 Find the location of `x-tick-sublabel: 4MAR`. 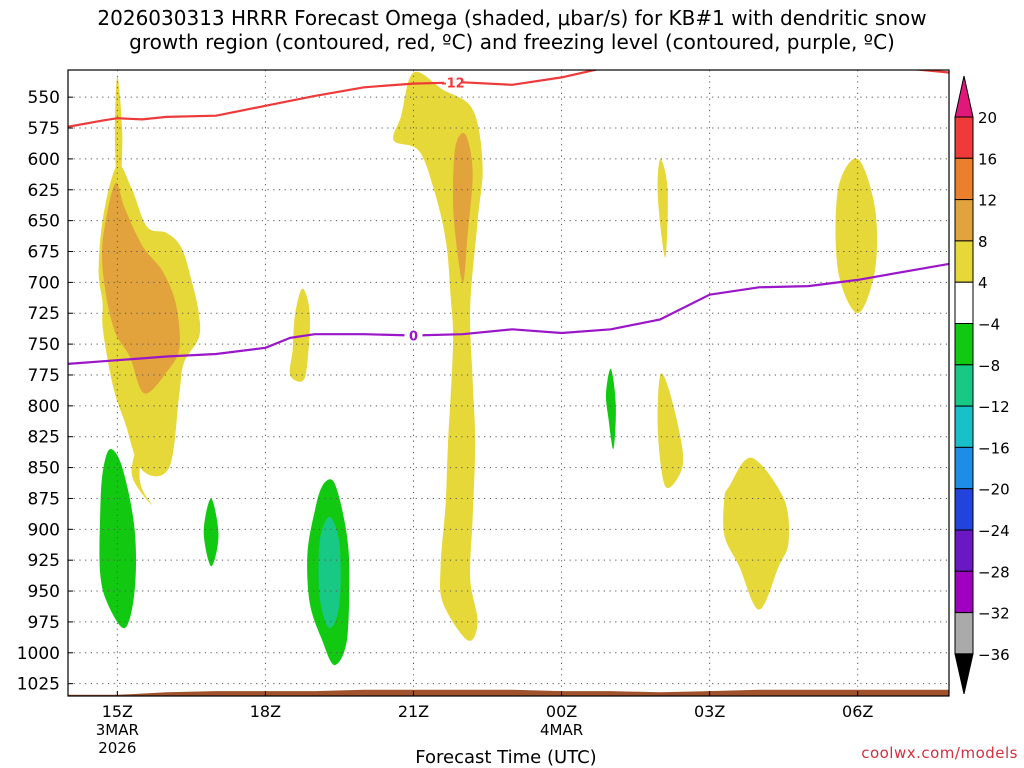

x-tick-sublabel: 4MAR is located at coordinates (561, 730).